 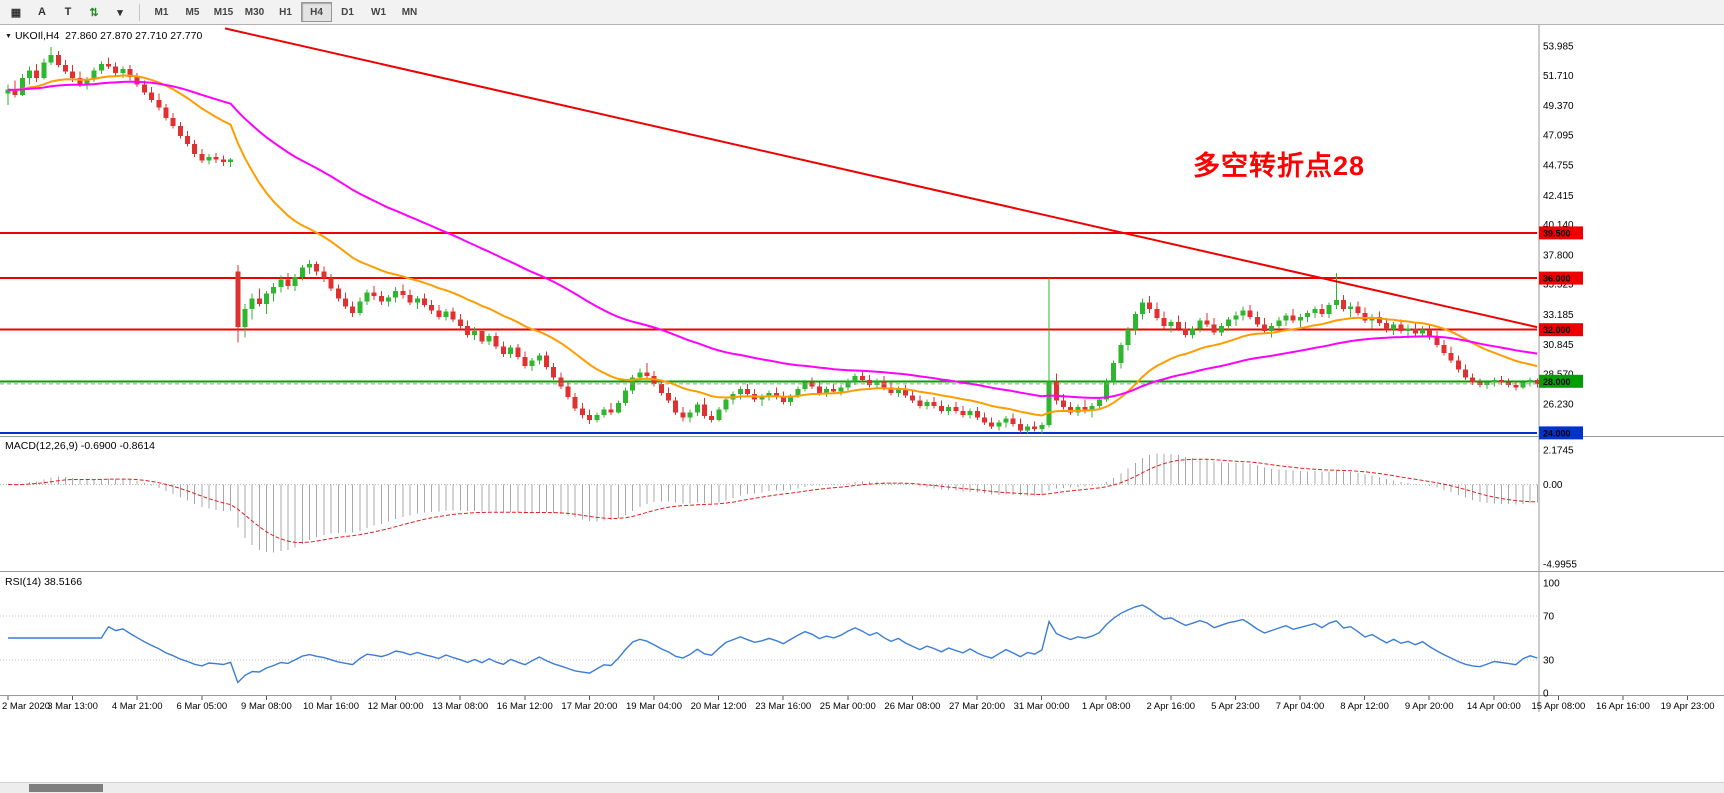 I want to click on svg-text: 53.985, so click(x=1558, y=47).